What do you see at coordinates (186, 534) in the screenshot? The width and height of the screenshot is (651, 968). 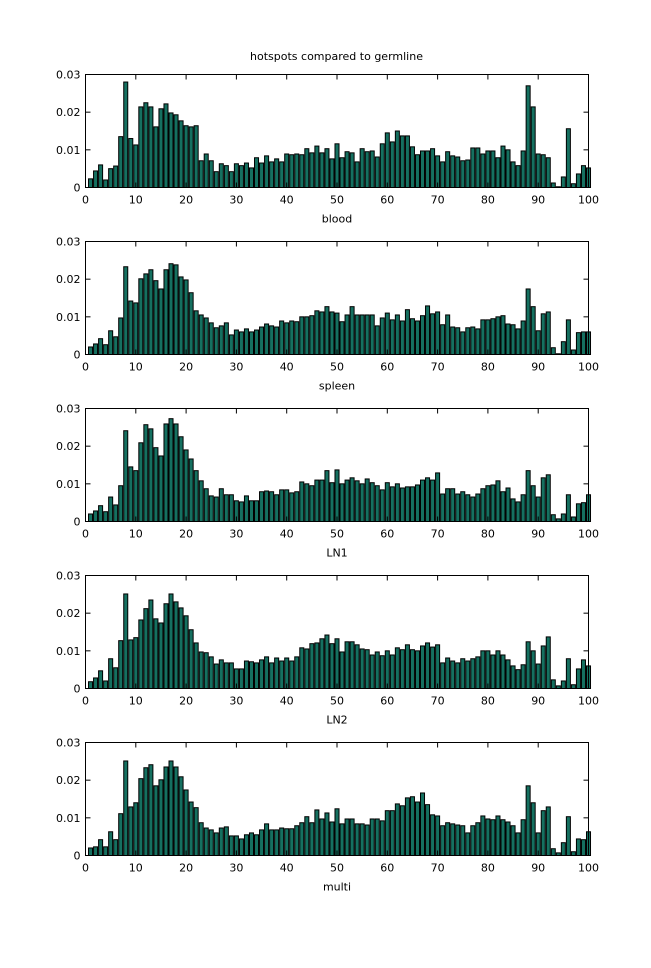 I see `x-tick-label: 20` at bounding box center [186, 534].